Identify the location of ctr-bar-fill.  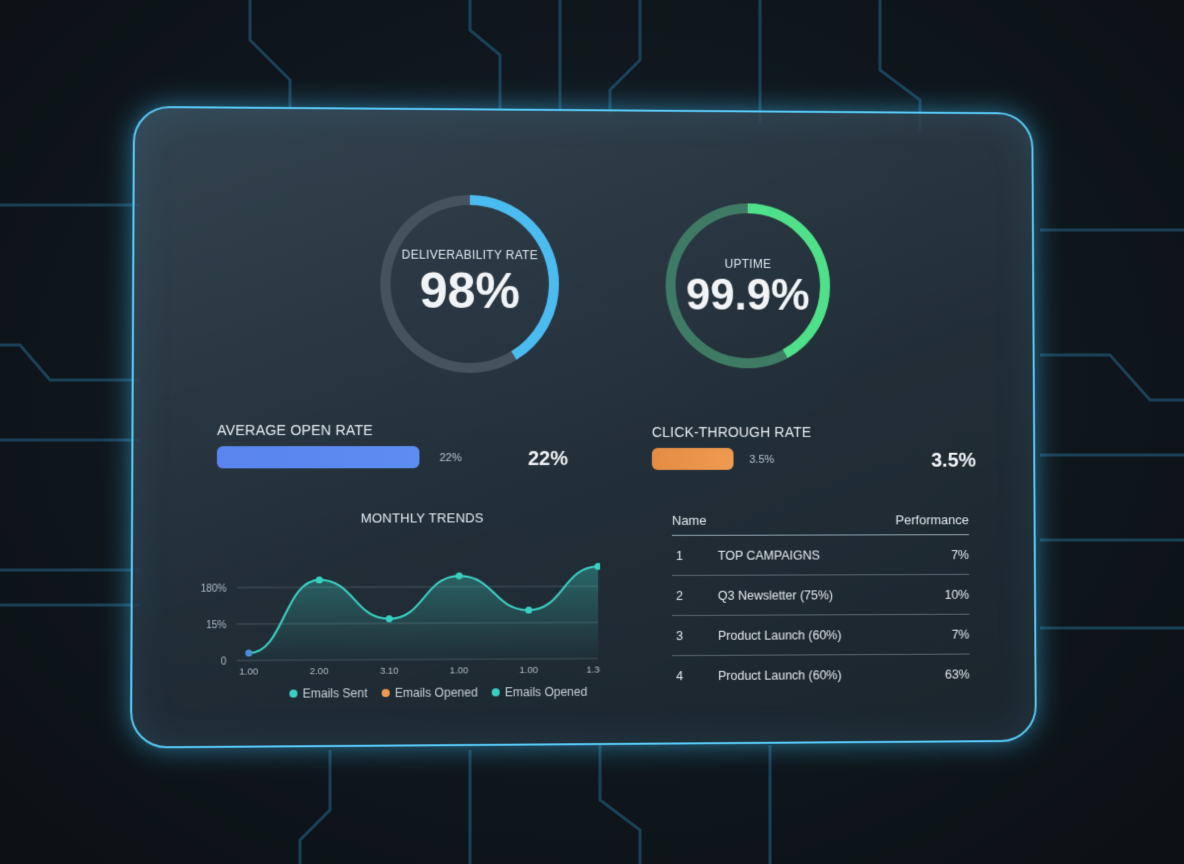
(693, 459).